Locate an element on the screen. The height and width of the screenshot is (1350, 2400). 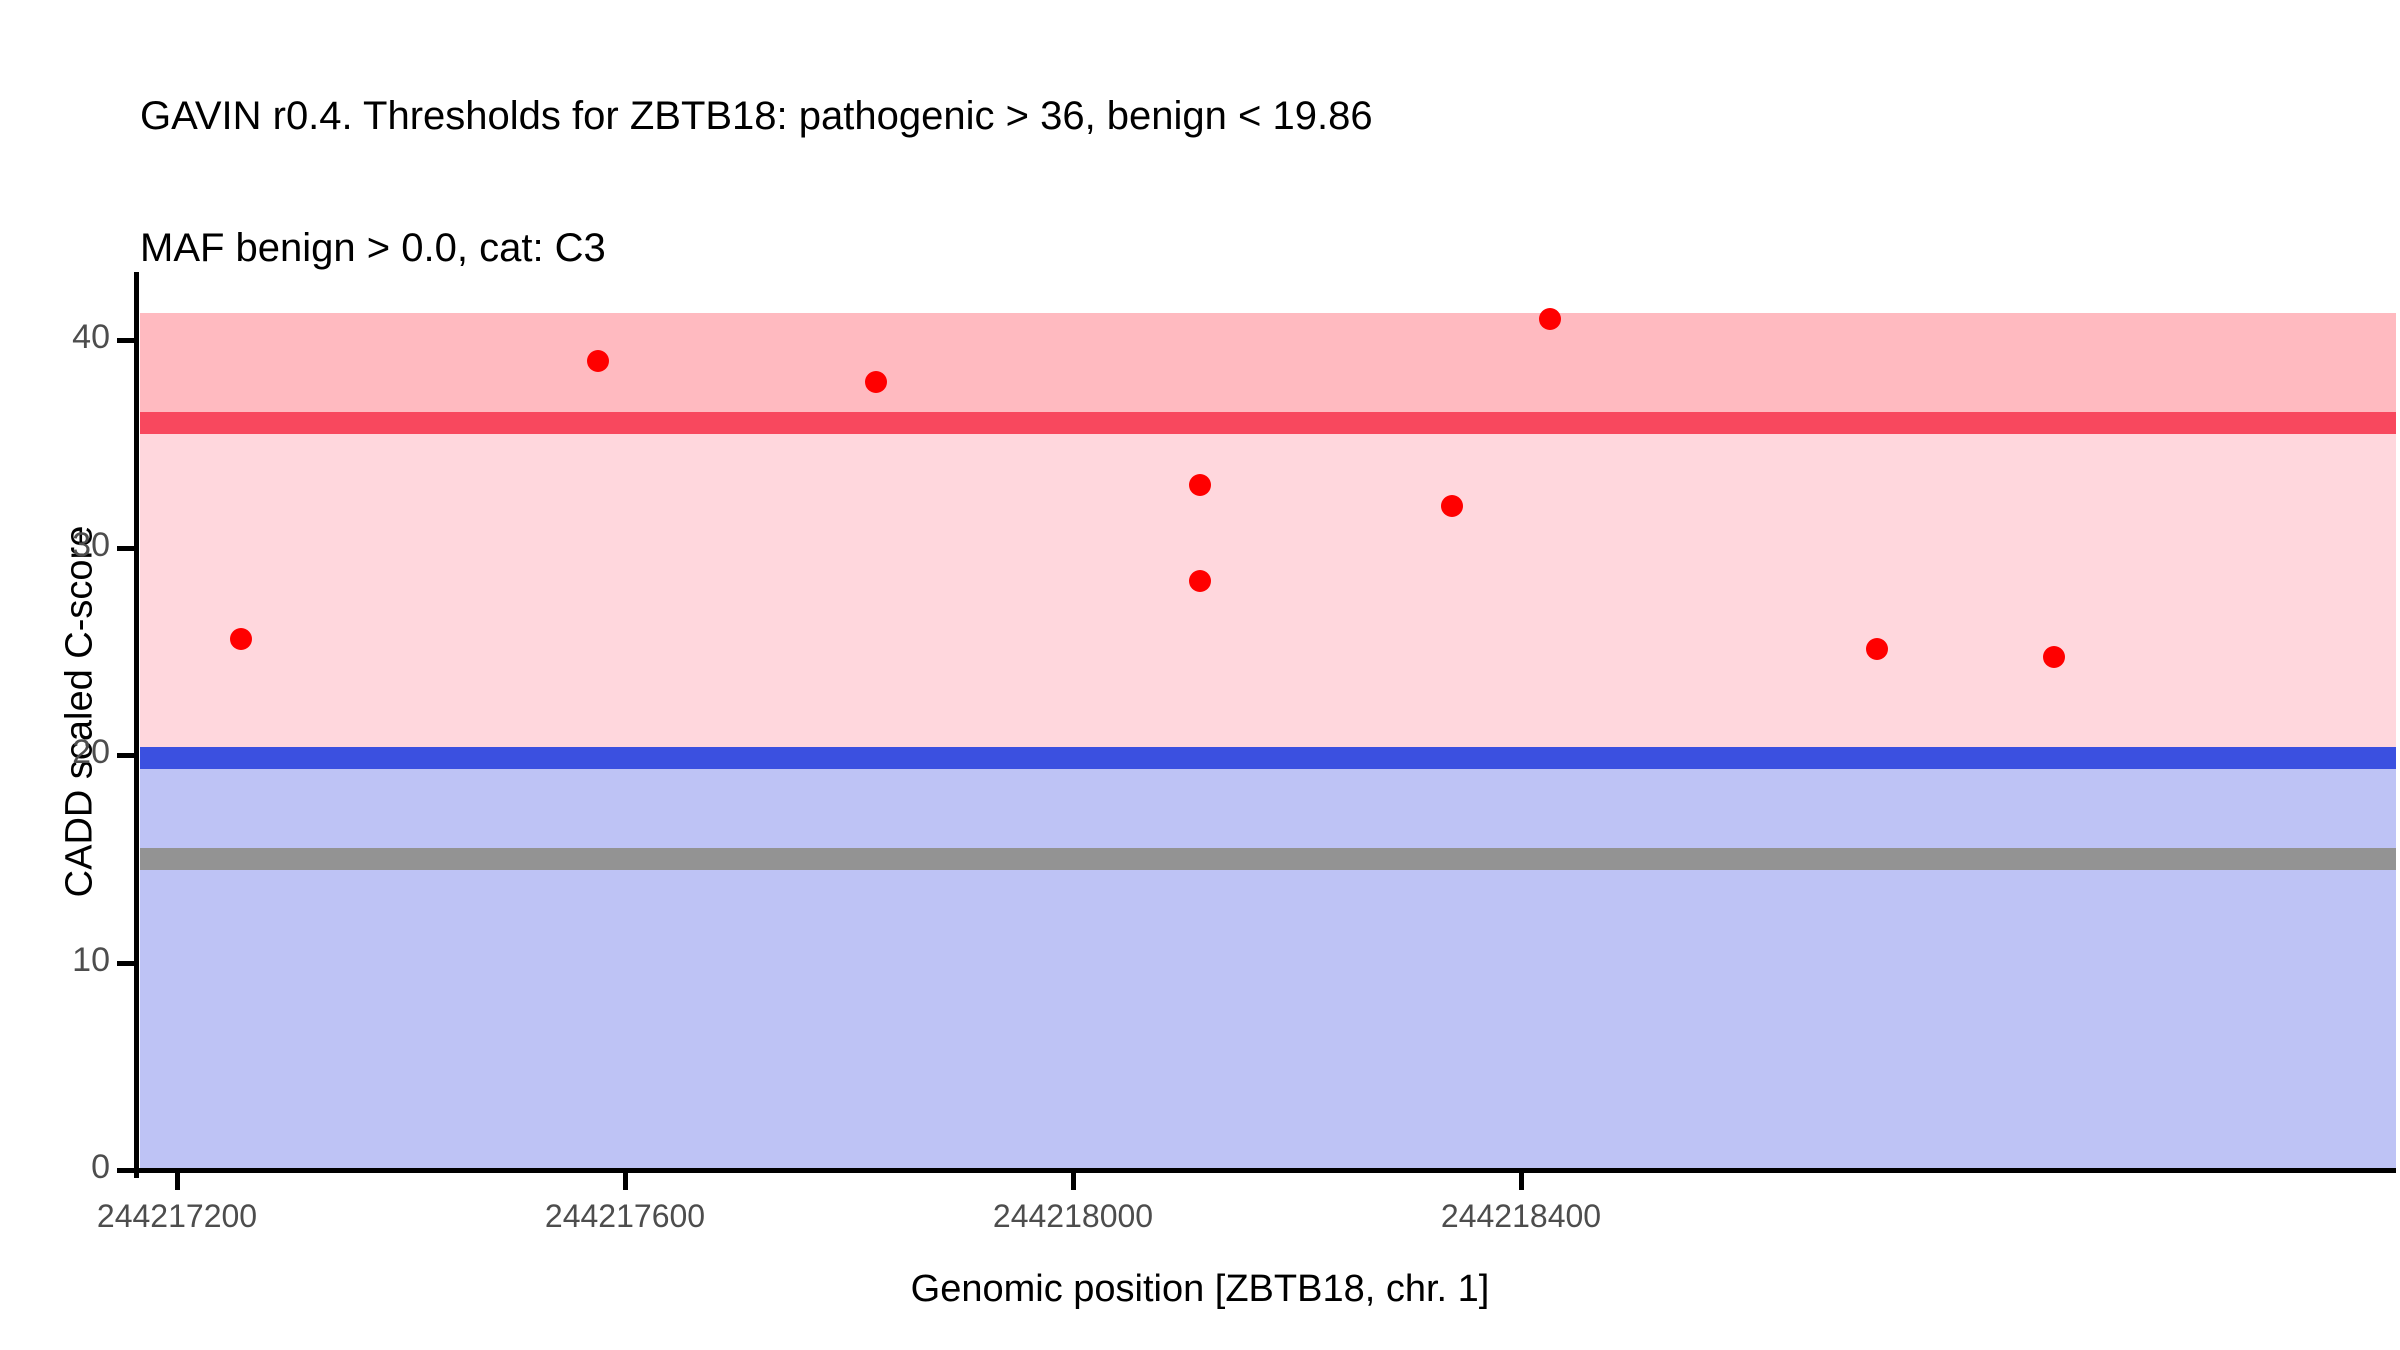
y-tick-label: 20 is located at coordinates (91, 752).